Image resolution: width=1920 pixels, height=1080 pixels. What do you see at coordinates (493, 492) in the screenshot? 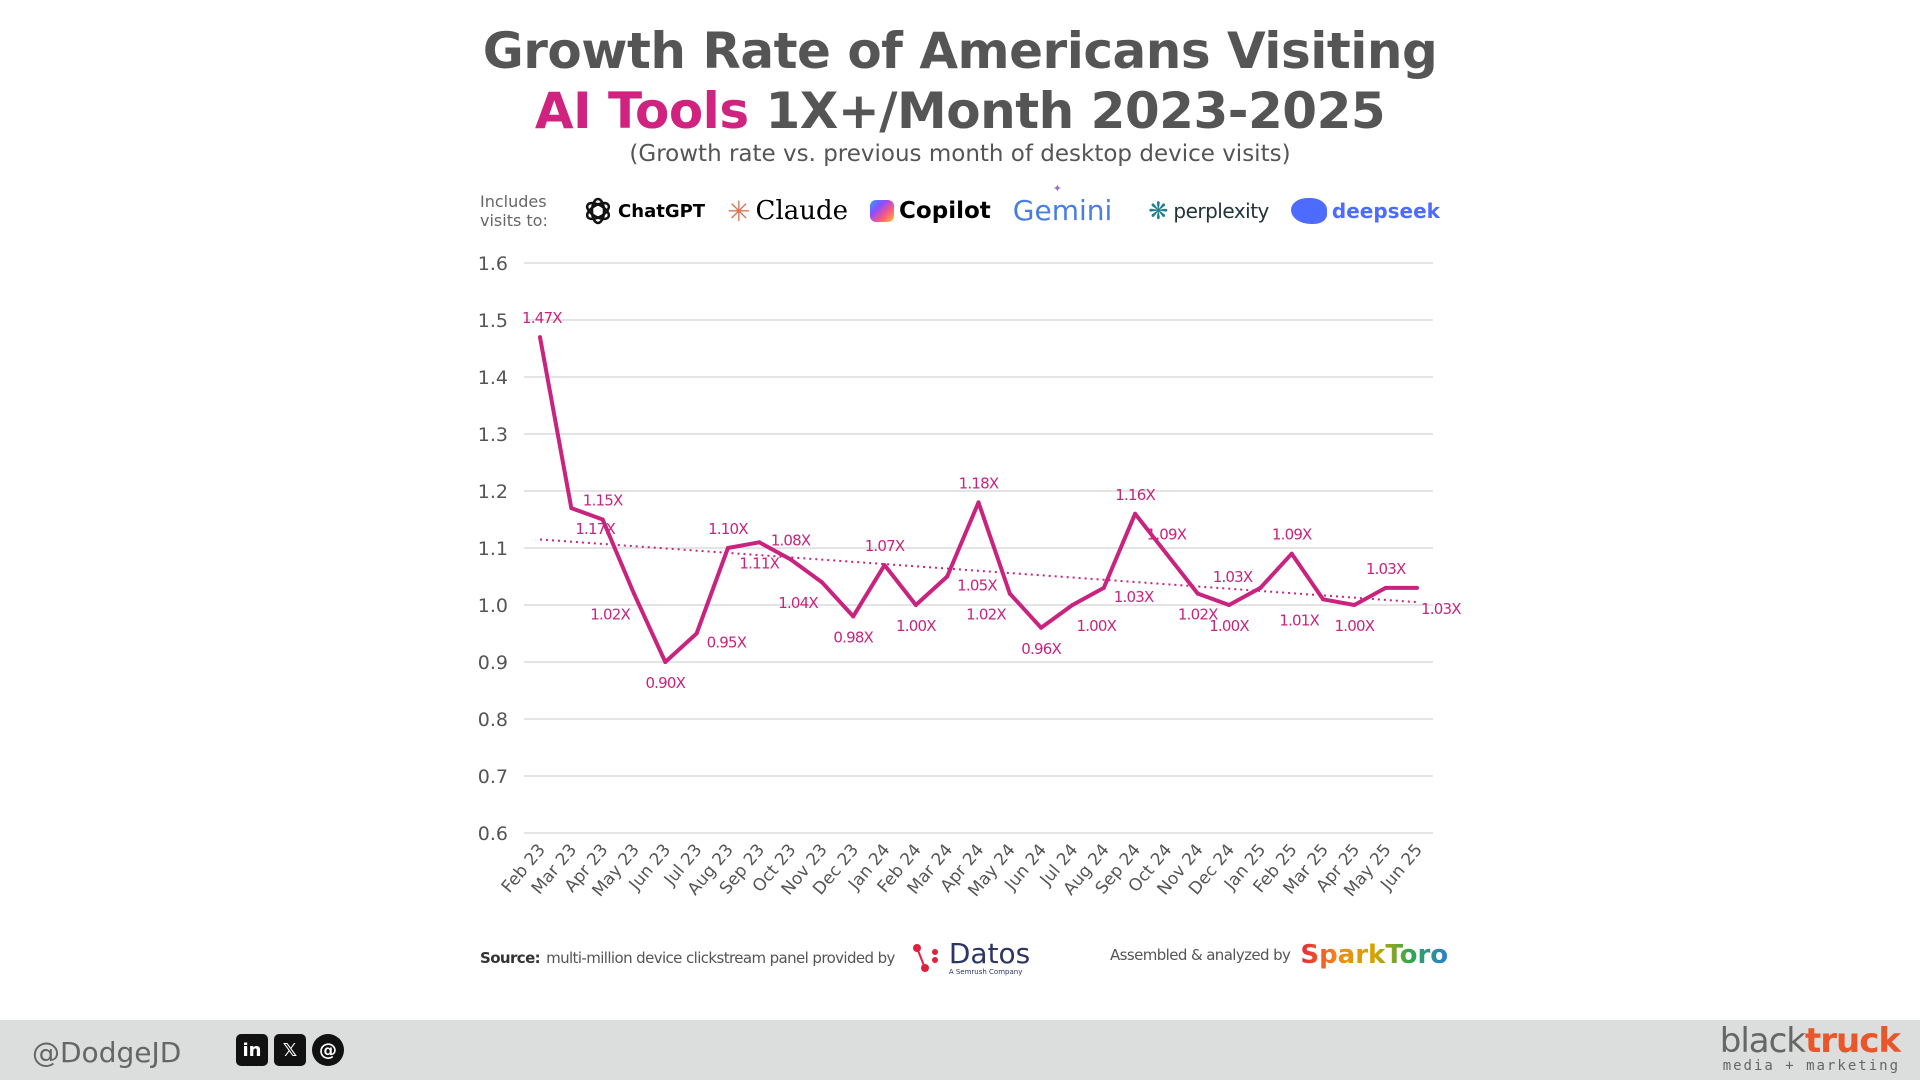
I see `y-tick-label: 1.2` at bounding box center [493, 492].